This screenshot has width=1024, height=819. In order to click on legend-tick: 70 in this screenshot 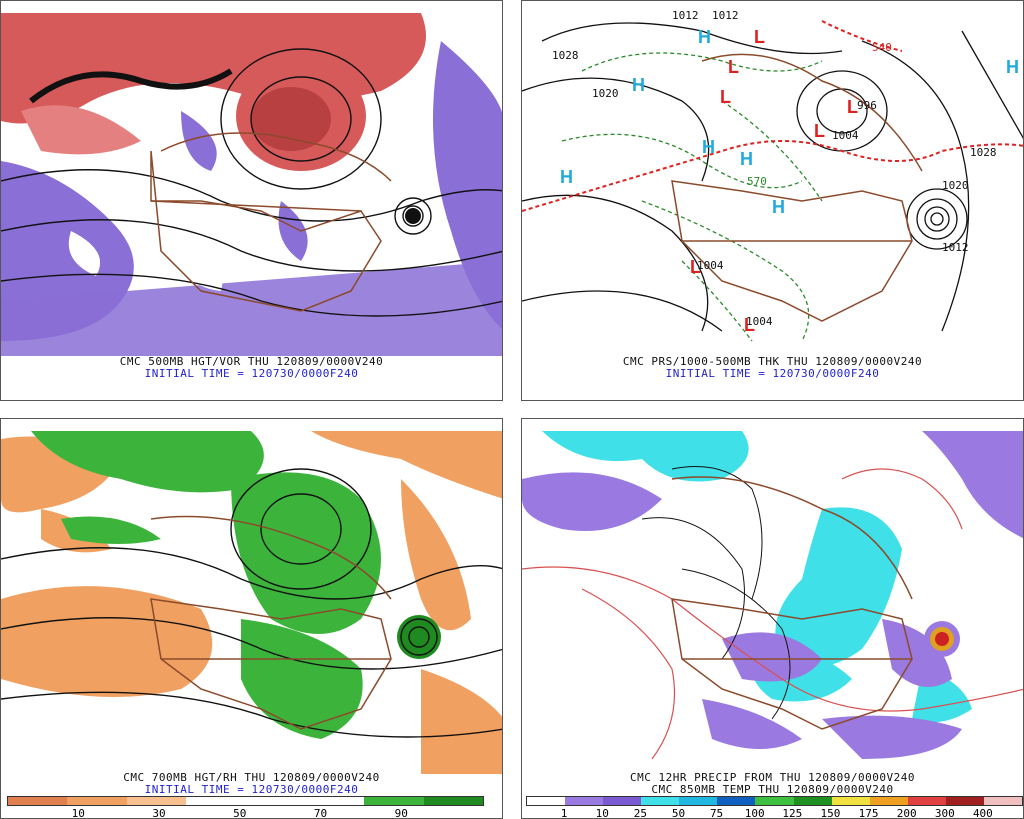, I will do `click(320, 813)`.